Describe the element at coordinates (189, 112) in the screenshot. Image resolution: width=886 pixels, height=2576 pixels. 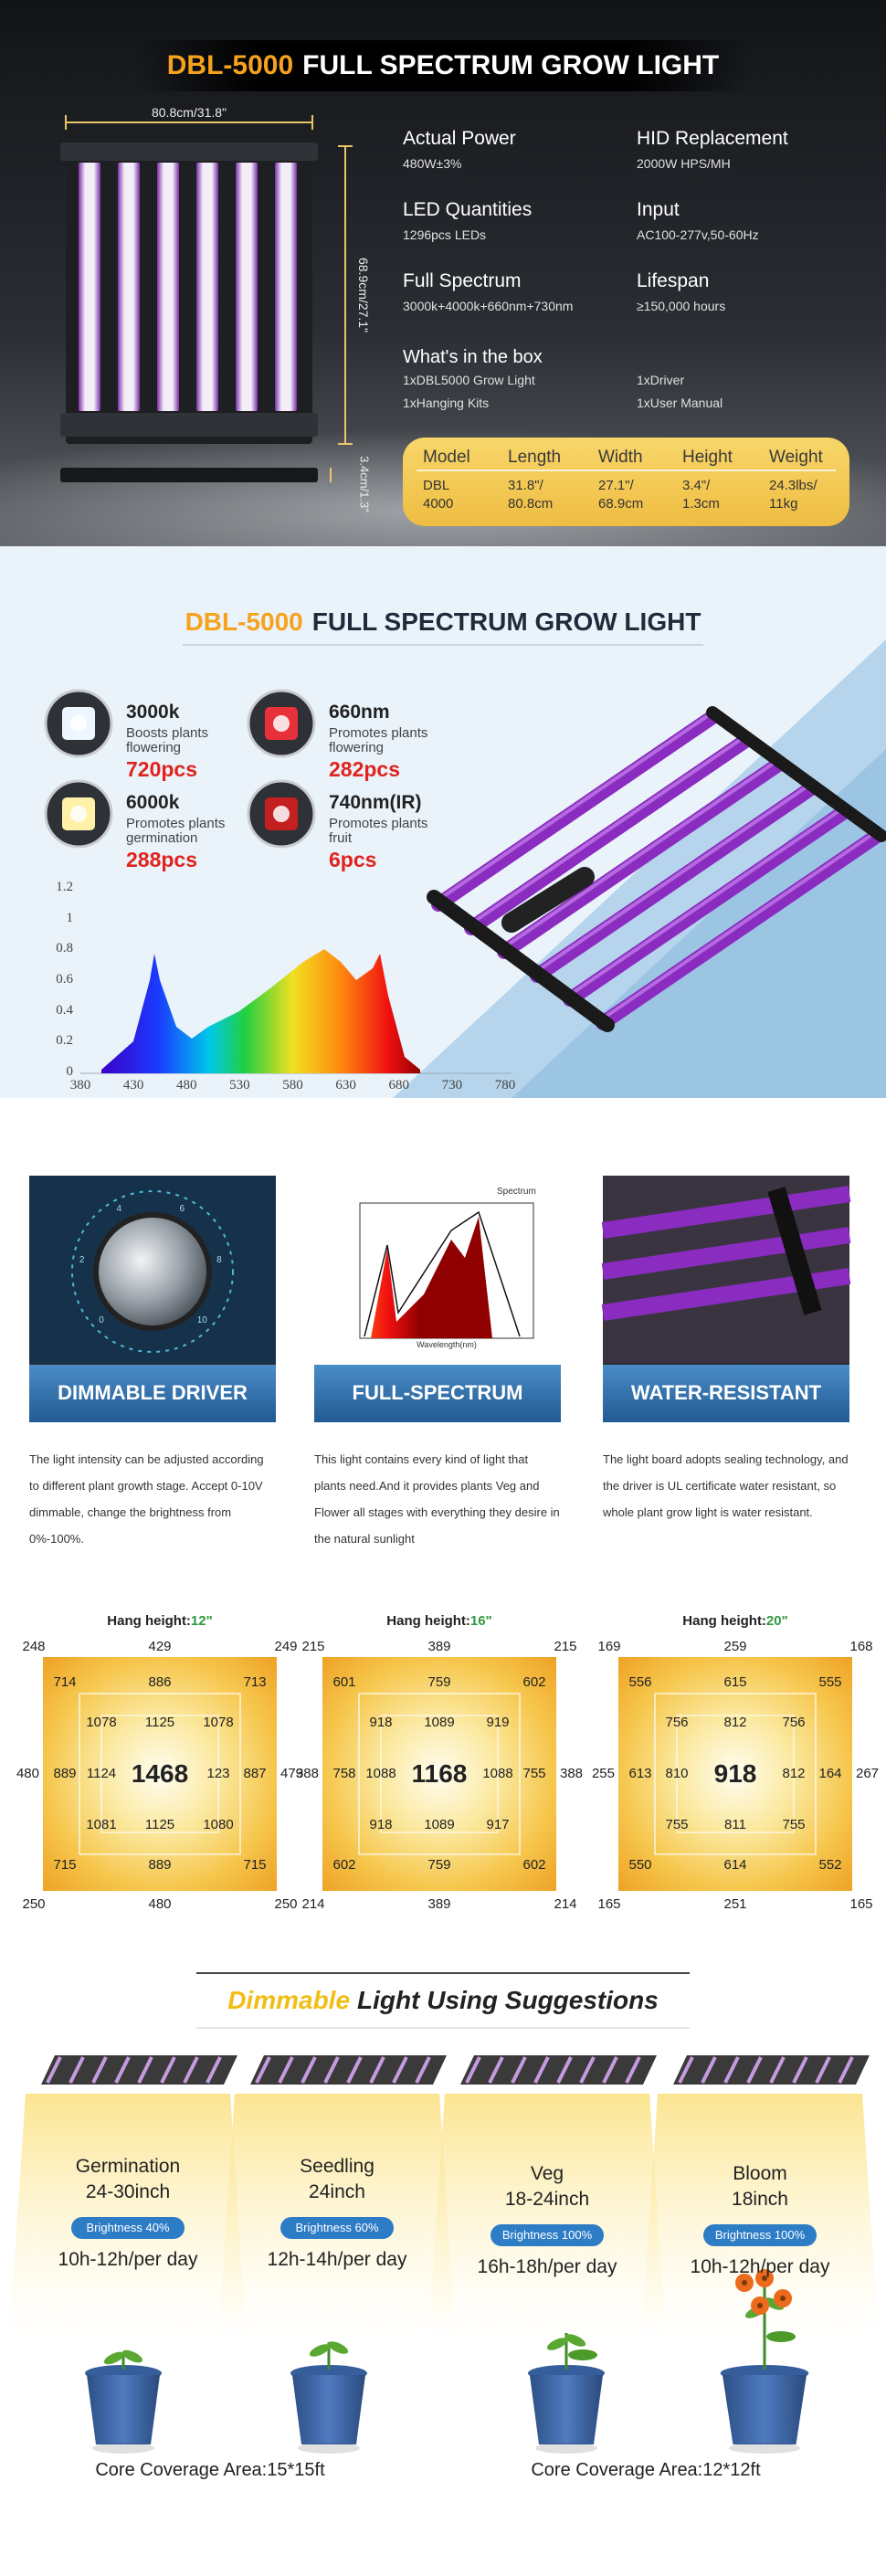
I see `width-dim: 80.8cm/31.8"` at that location.